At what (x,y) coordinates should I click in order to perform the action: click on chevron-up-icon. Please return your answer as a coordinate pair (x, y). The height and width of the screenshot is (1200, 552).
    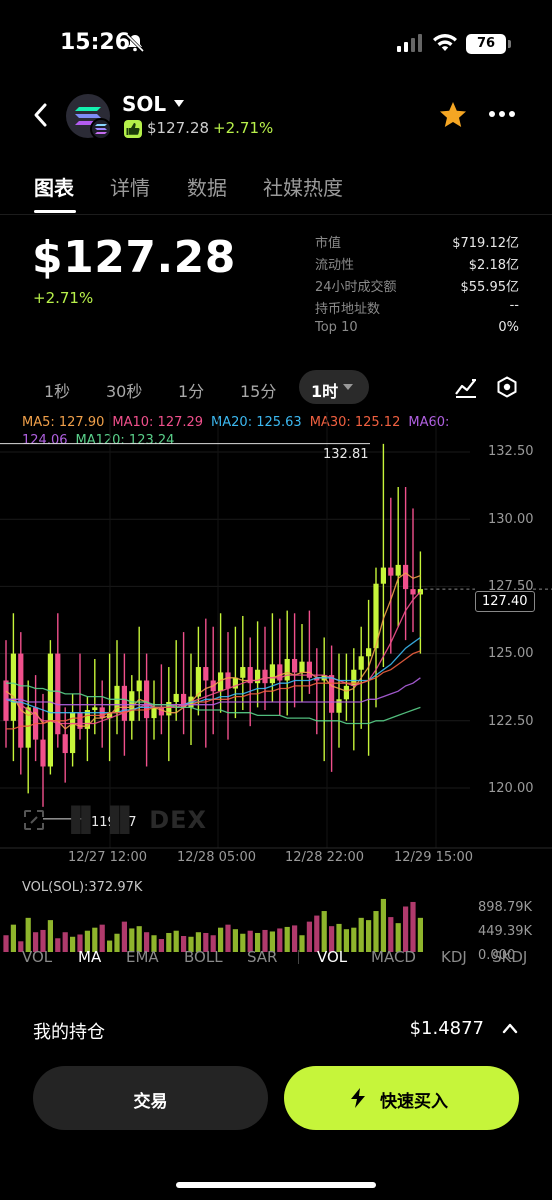
    Looking at the image, I should click on (510, 1028).